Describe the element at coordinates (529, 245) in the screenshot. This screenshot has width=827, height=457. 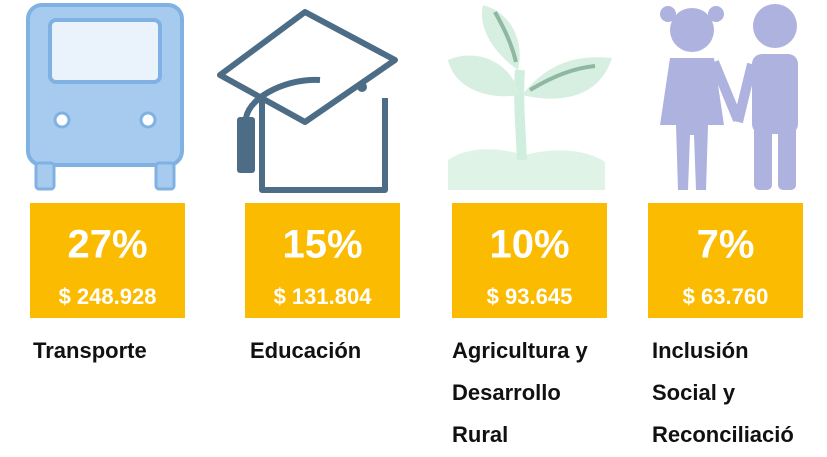
I see `percent: 10%` at that location.